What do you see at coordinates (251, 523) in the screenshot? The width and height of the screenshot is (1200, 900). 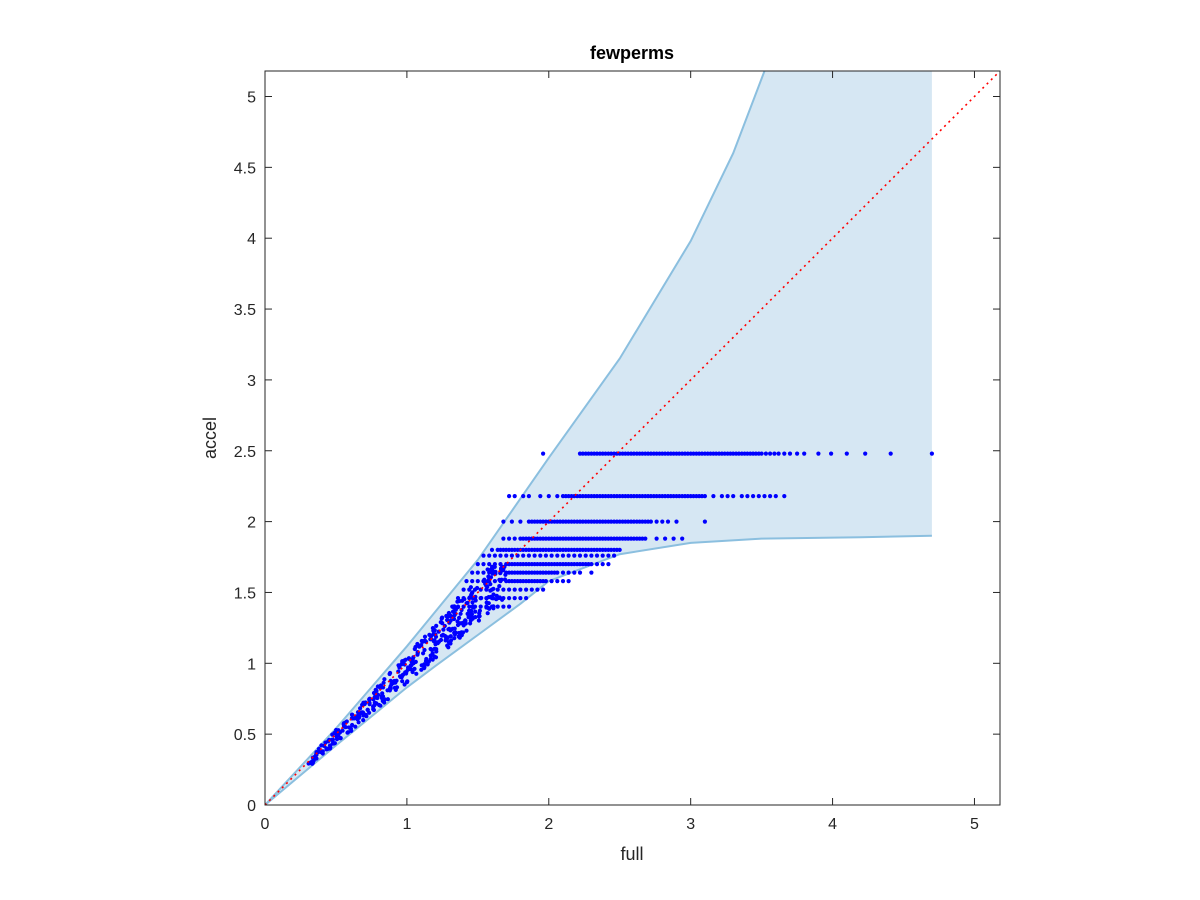 I see `y-tick-label: 2` at bounding box center [251, 523].